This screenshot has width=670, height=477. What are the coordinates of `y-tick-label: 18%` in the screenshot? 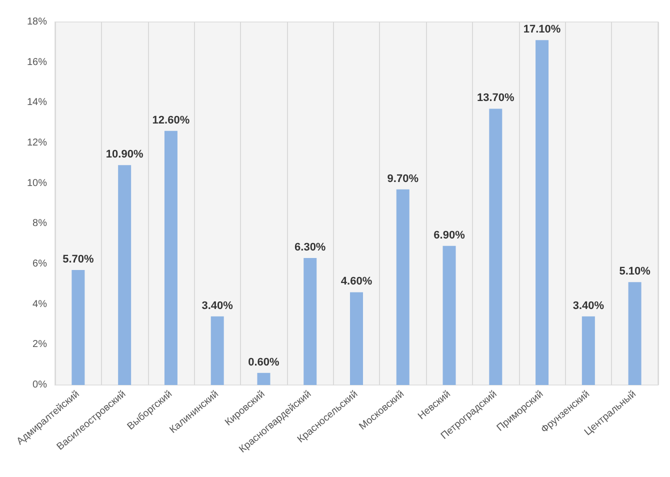 It's located at (37, 22).